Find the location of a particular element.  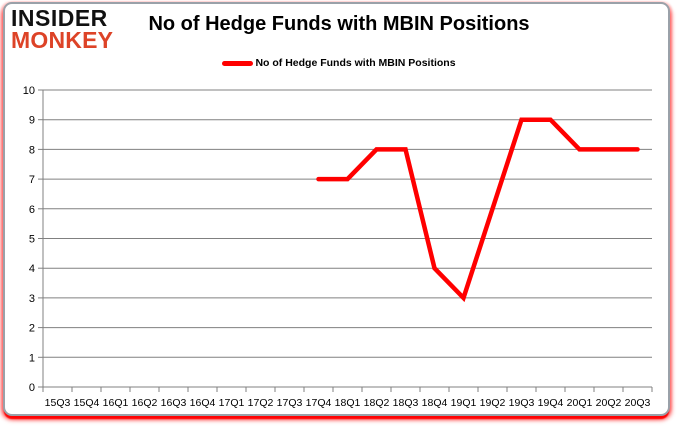

y-tick-label: 10 is located at coordinates (29, 91).